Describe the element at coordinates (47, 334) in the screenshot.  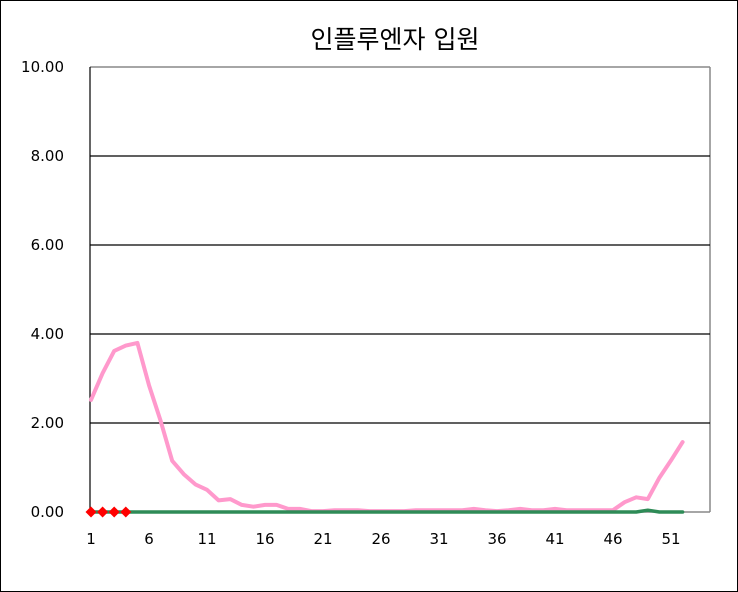
I see `y-tick-label: 4.00` at that location.